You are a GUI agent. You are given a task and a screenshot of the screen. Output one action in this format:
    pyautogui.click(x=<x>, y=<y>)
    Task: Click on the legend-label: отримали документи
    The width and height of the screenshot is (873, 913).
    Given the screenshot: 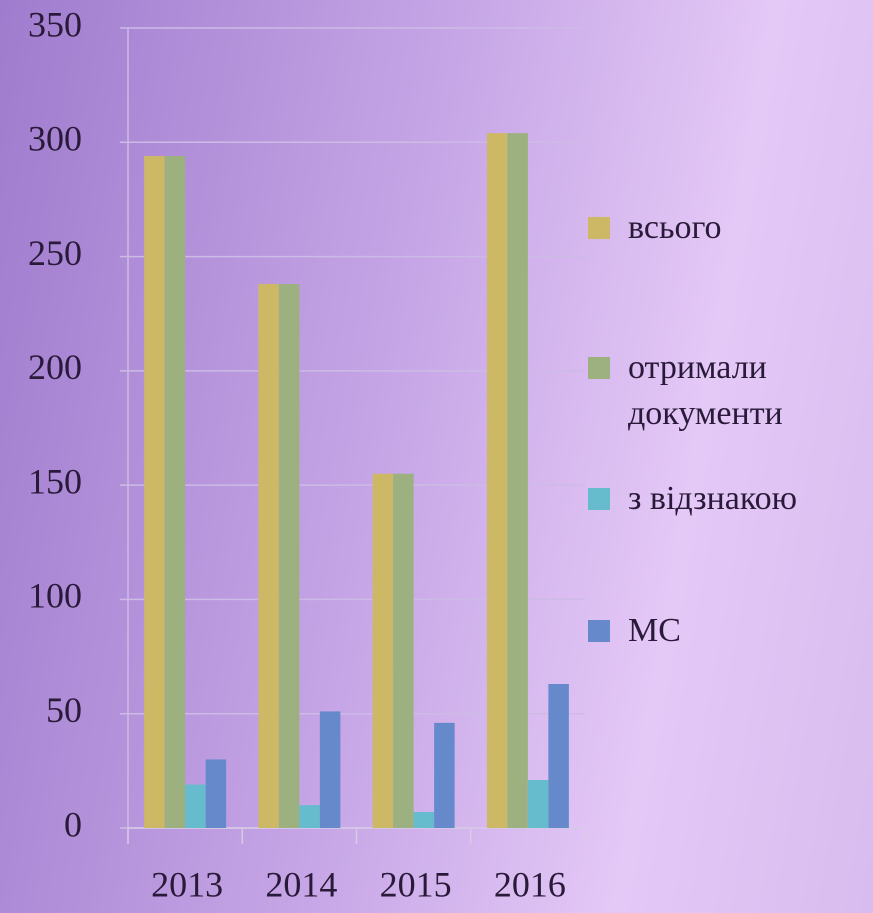 What is the action you would take?
    pyautogui.click(x=705, y=390)
    